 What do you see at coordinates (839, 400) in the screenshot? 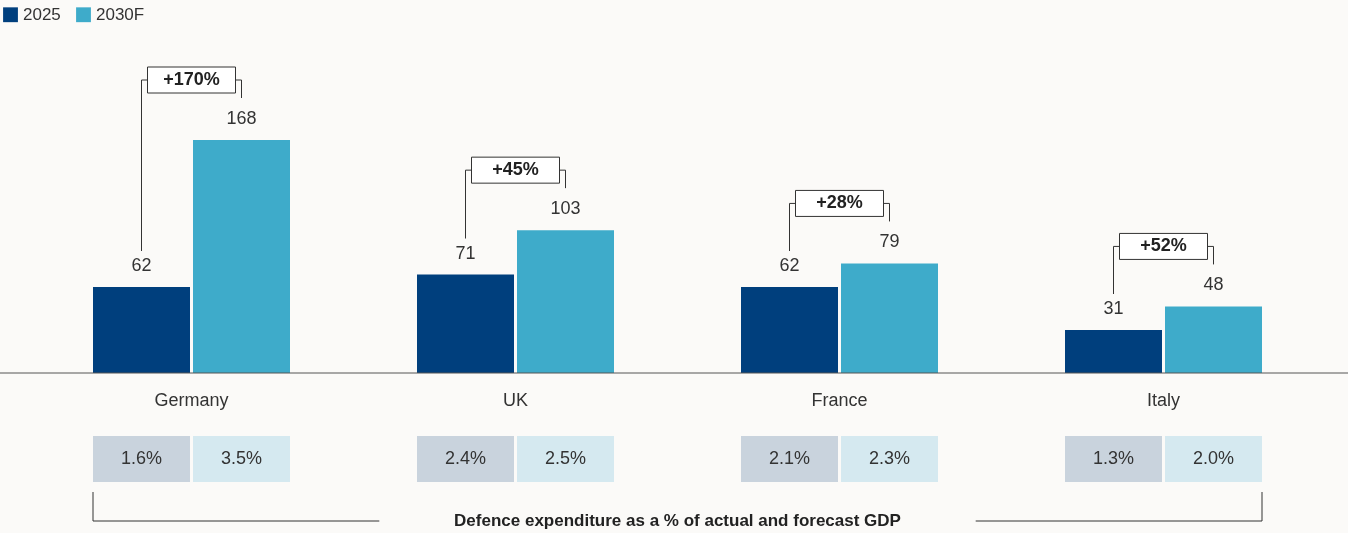
I see `x-tick-label: France` at bounding box center [839, 400].